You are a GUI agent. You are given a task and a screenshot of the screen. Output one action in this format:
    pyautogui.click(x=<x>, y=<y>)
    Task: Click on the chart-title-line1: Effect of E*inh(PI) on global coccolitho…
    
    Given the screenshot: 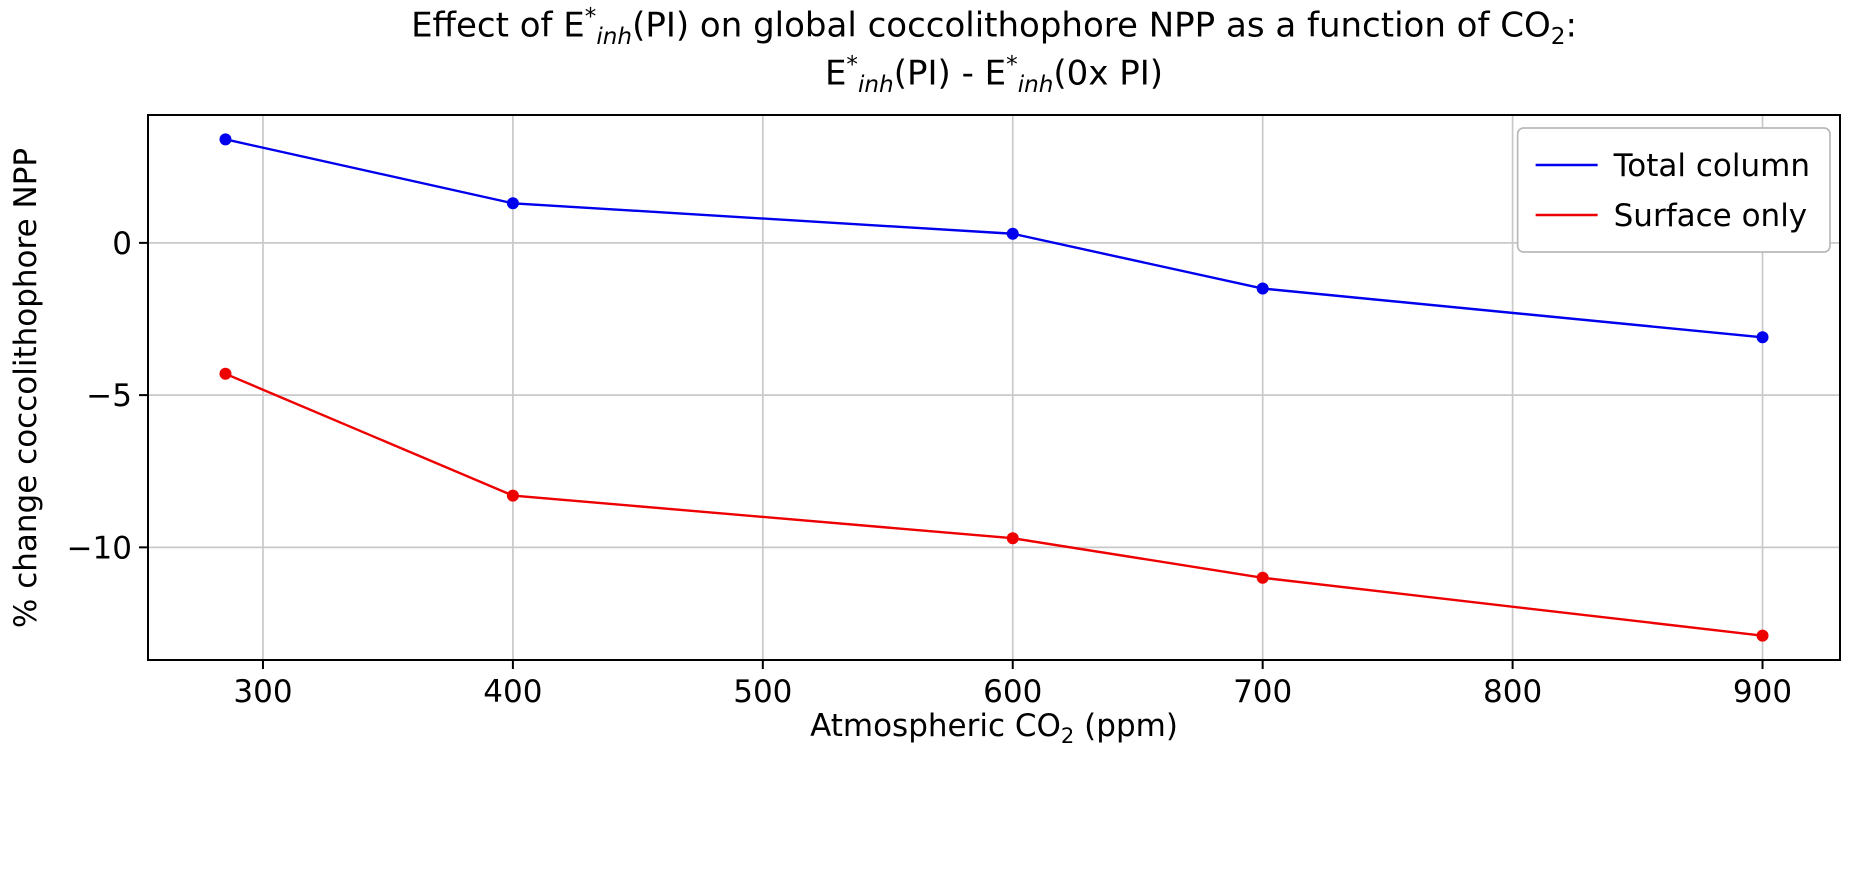 What is the action you would take?
    pyautogui.click(x=994, y=27)
    